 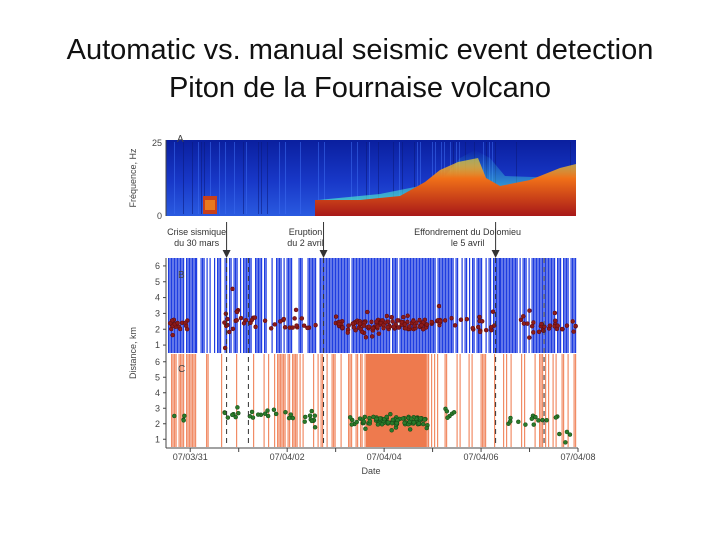 I want to click on x-tick-label: 07/04/02, so click(x=287, y=457).